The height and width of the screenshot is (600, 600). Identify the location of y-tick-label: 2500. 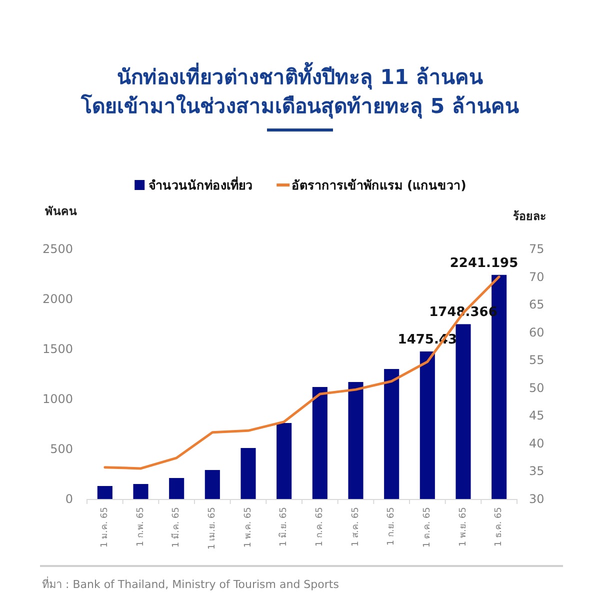
(57, 249).